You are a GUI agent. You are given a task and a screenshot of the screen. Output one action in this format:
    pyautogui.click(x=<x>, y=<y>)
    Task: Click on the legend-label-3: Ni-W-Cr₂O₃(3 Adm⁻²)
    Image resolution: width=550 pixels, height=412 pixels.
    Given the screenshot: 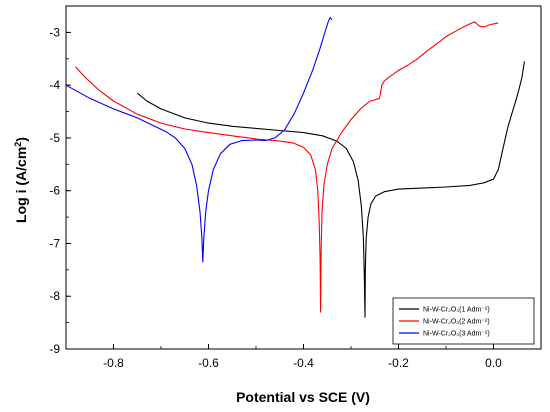 What is the action you would take?
    pyautogui.click(x=456, y=334)
    